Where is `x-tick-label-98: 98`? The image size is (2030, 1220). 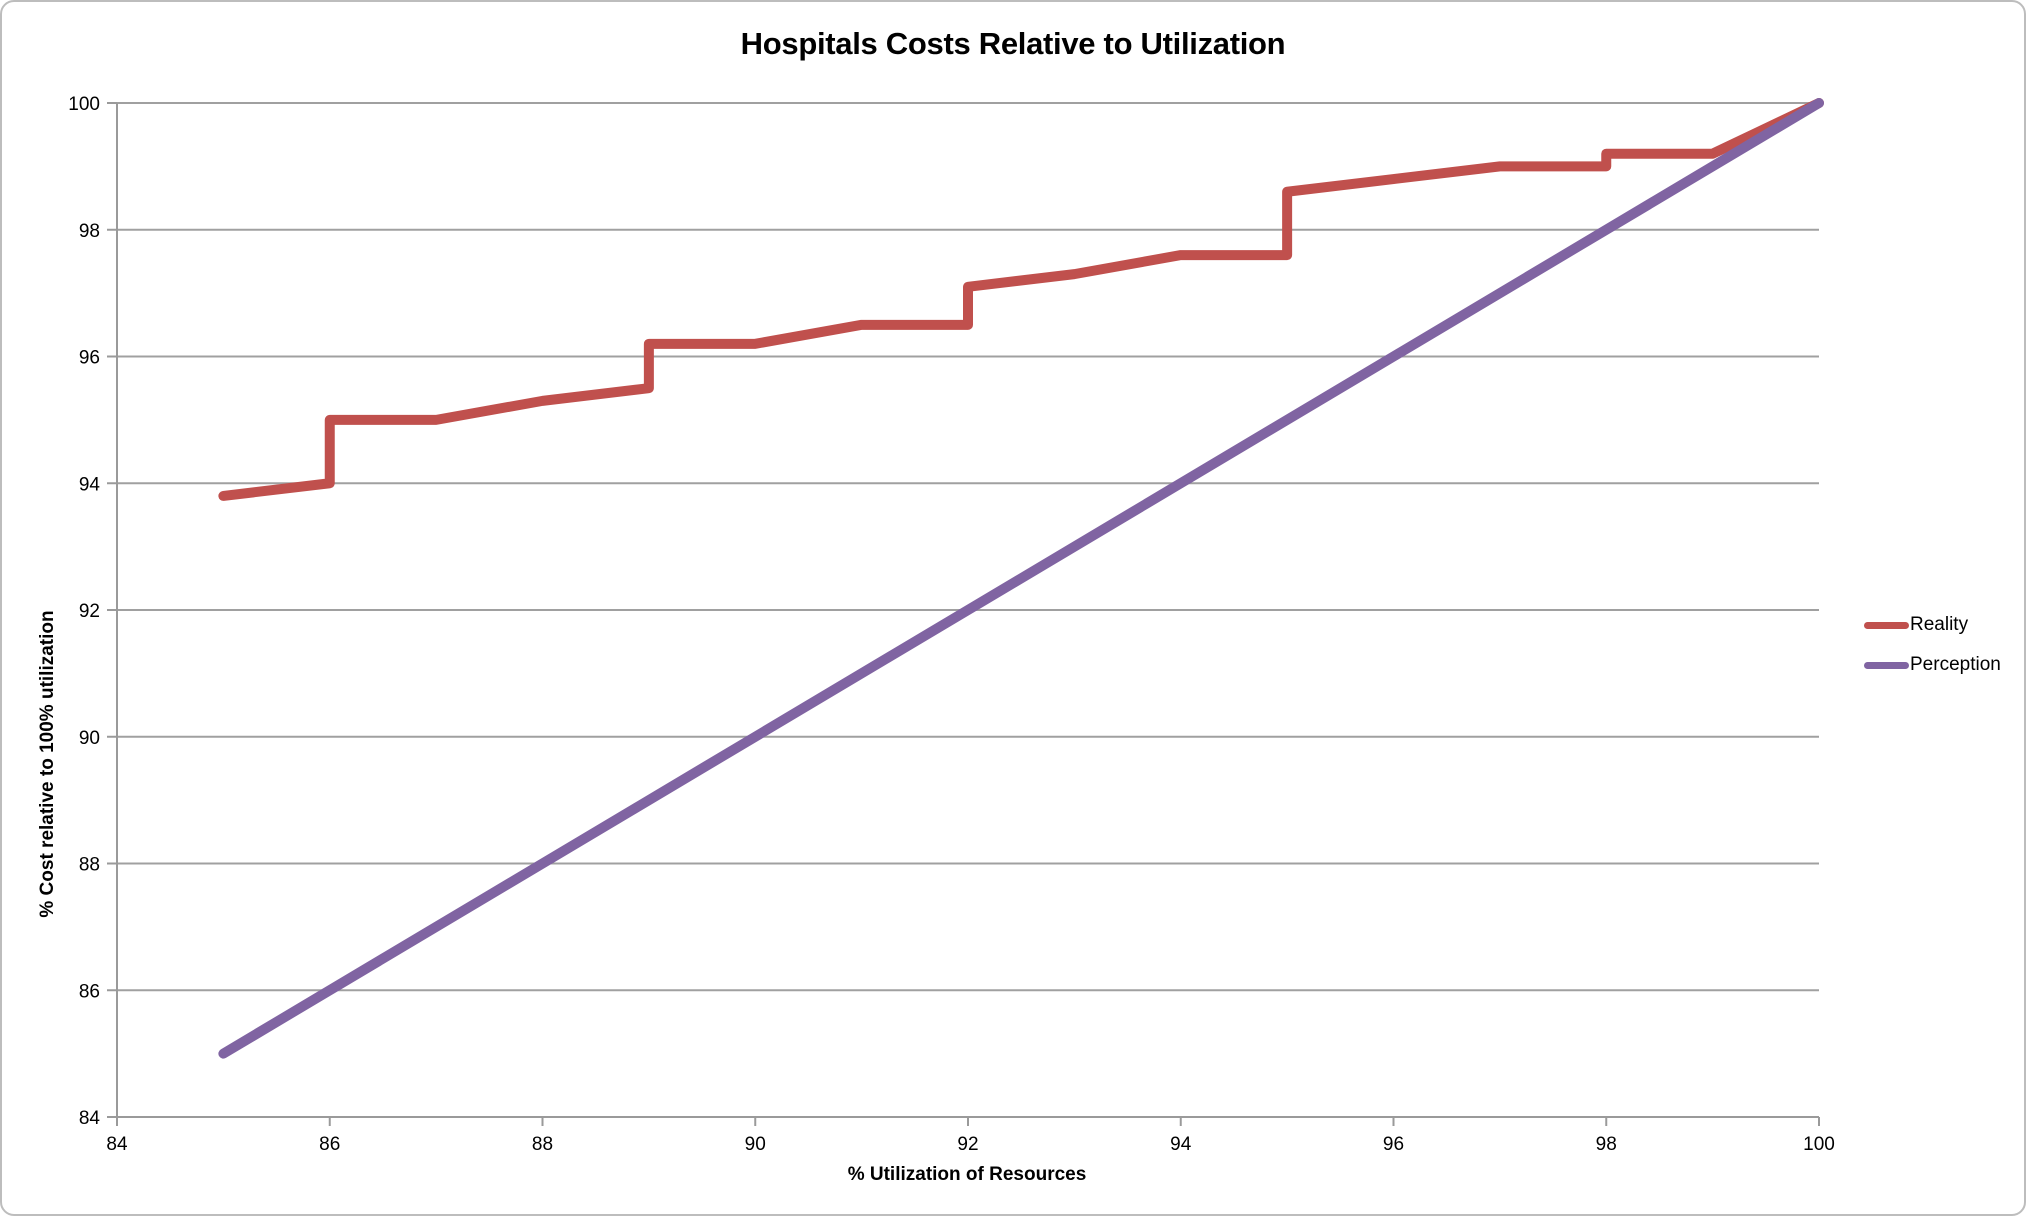 x-tick-label-98: 98 is located at coordinates (1606, 1144).